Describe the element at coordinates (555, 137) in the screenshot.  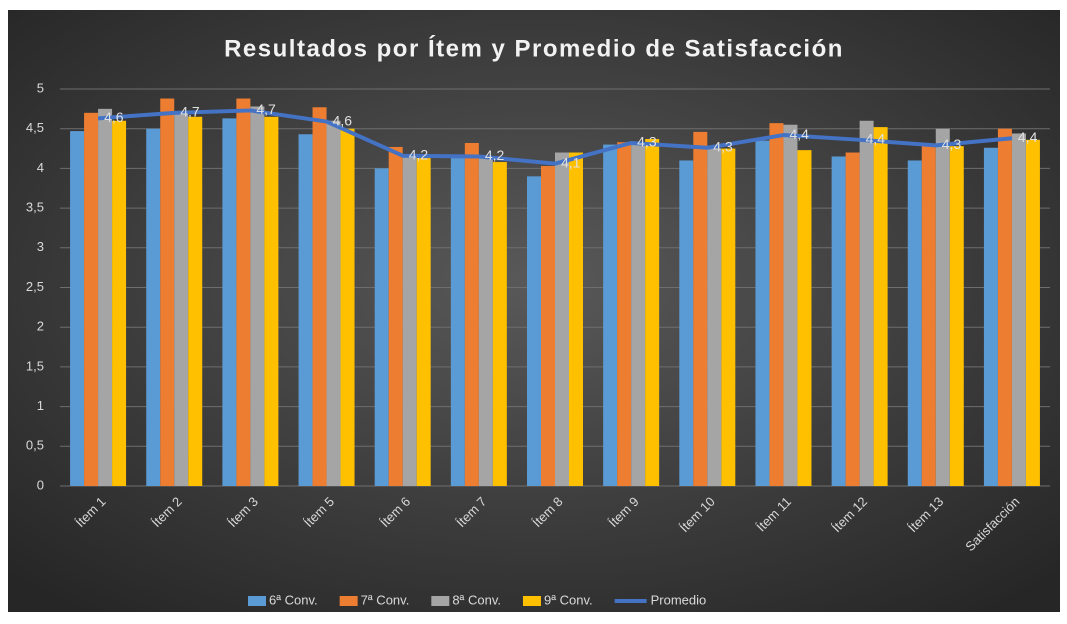
I see `line-series` at that location.